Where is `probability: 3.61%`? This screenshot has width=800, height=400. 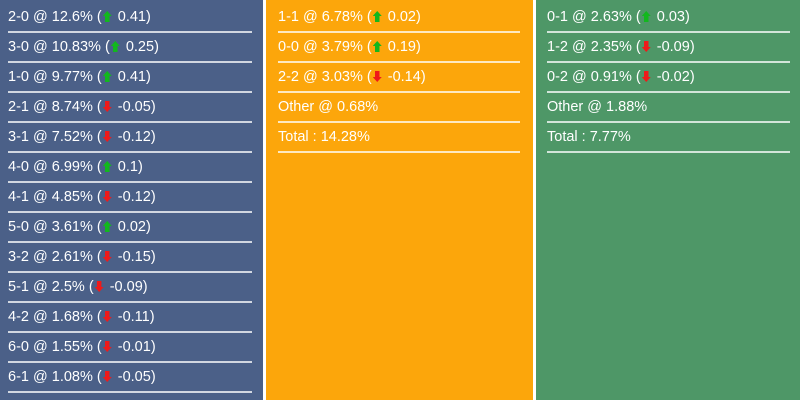
probability: 3.61% is located at coordinates (72, 227).